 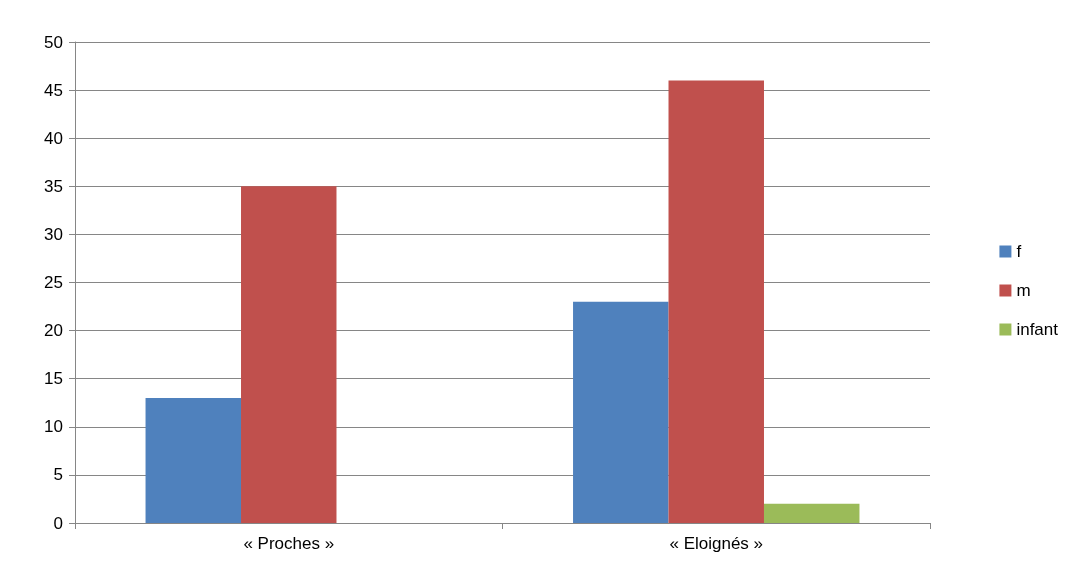 What do you see at coordinates (53, 138) in the screenshot?
I see `y-tick-label: 40` at bounding box center [53, 138].